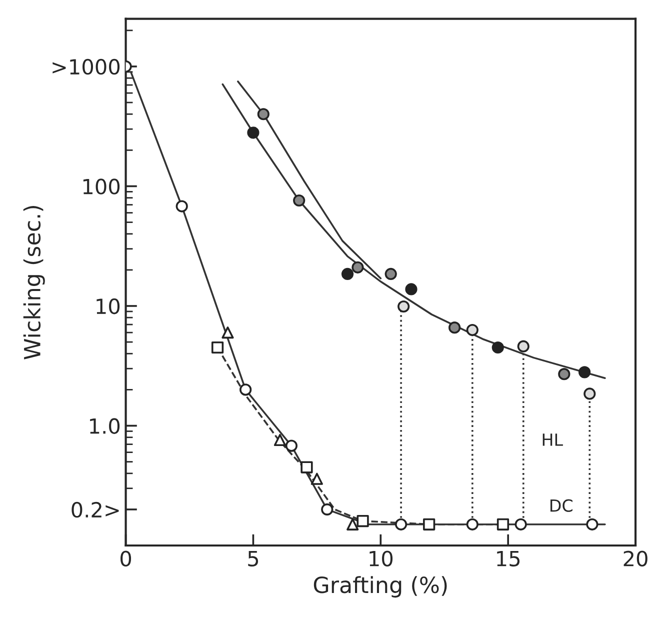 This screenshot has width=662, height=627. What do you see at coordinates (108, 306) in the screenshot?
I see `y-tick-label: 10` at bounding box center [108, 306].